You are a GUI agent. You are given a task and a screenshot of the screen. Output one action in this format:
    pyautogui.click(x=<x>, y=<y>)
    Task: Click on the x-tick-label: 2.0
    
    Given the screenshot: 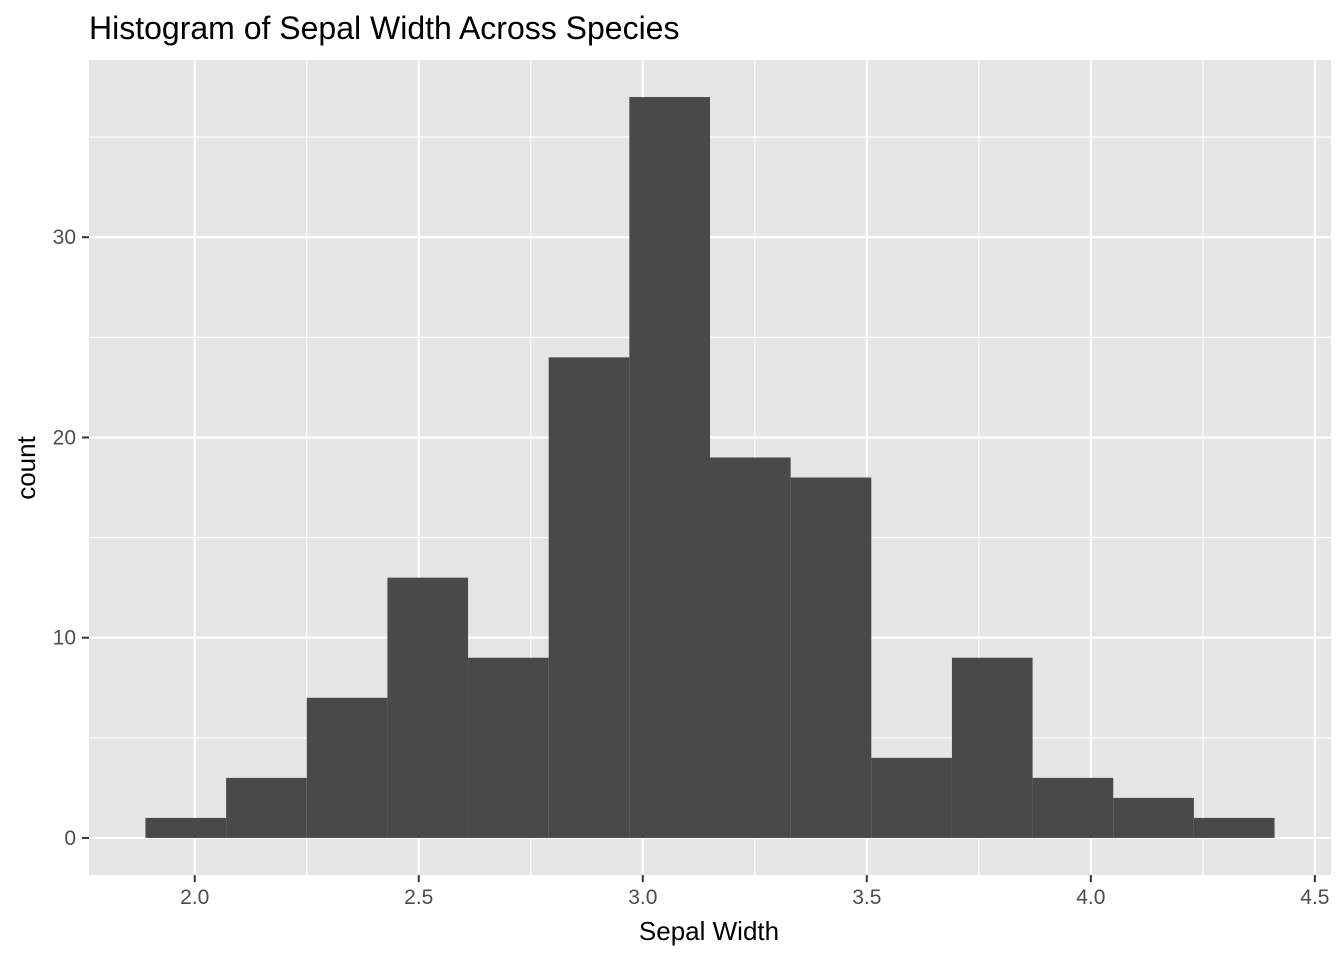 What is the action you would take?
    pyautogui.click(x=194, y=897)
    